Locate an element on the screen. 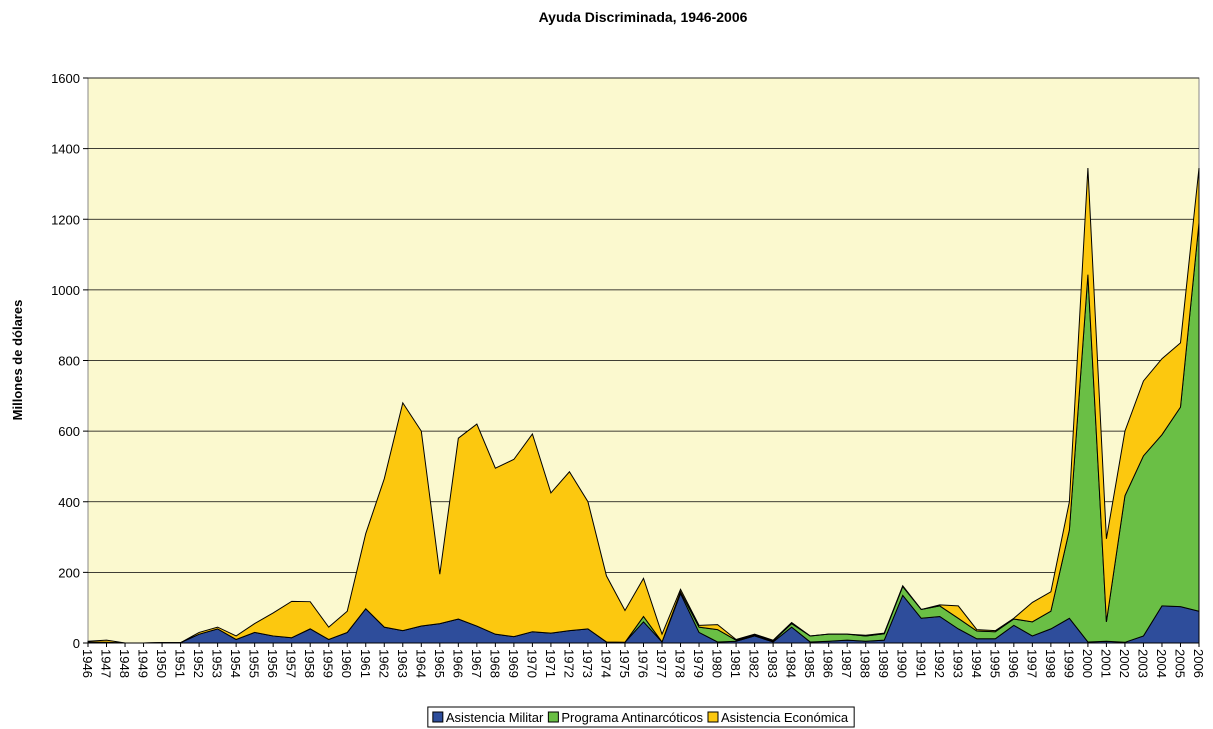 Image resolution: width=1213 pixels, height=729 pixels. x-tick-label: 1952 is located at coordinates (198, 663).